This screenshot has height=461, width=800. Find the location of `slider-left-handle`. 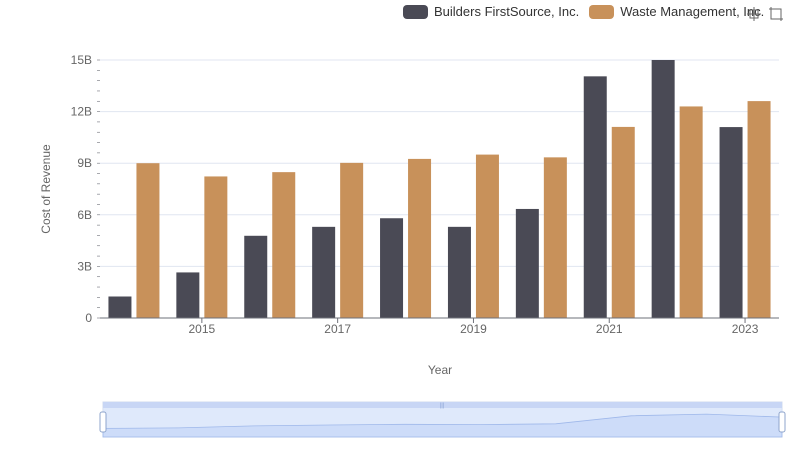

slider-left-handle is located at coordinates (103, 422).